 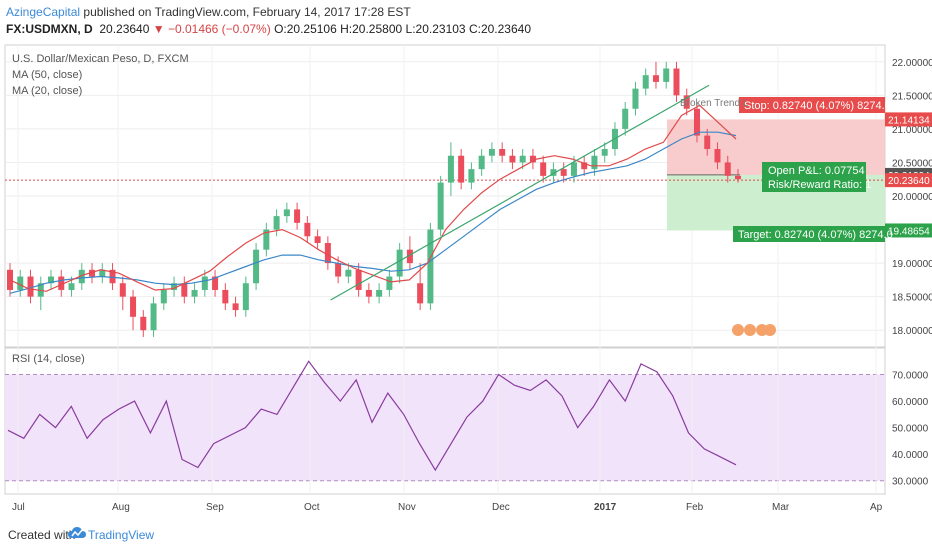 I want to click on price-tick-label: 21.00000, so click(x=912, y=130).